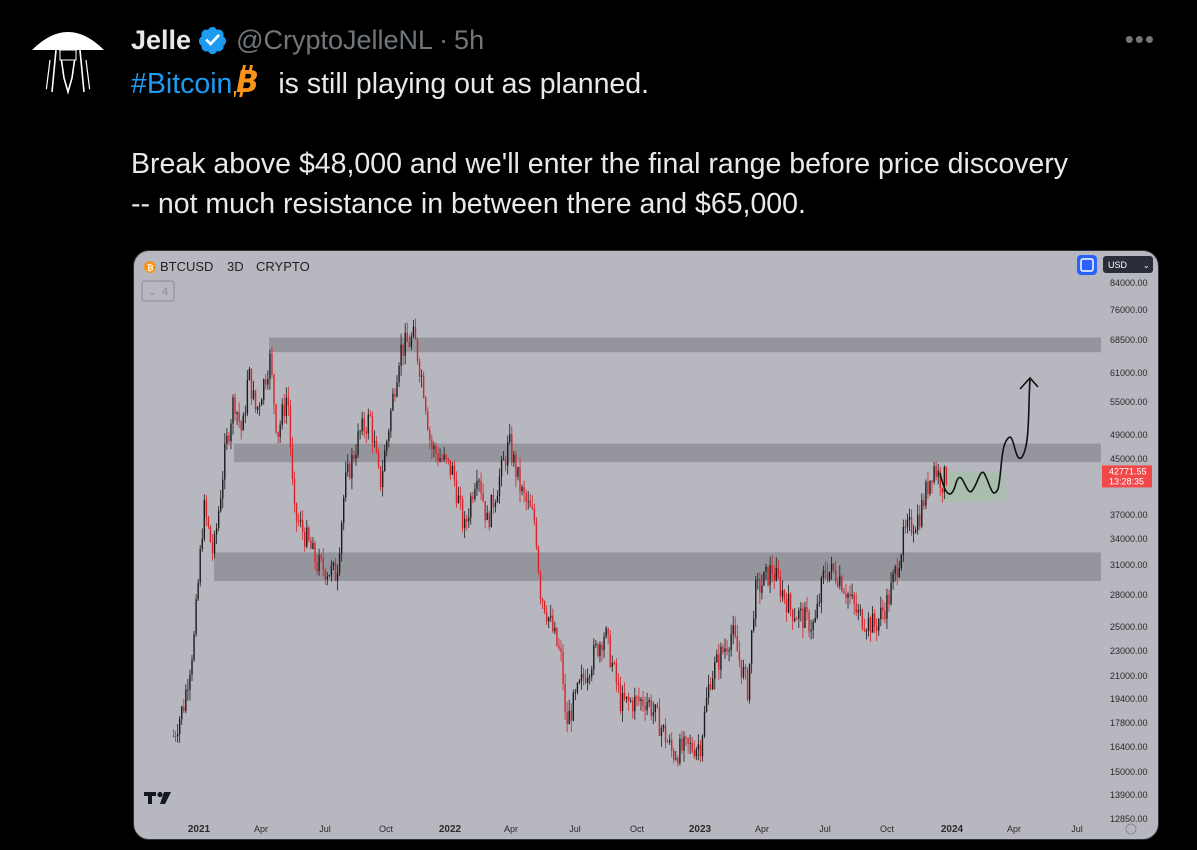 The image size is (1197, 850). Describe the element at coordinates (1129, 747) in the screenshot. I see `y-tick-label: 16400.00` at that location.